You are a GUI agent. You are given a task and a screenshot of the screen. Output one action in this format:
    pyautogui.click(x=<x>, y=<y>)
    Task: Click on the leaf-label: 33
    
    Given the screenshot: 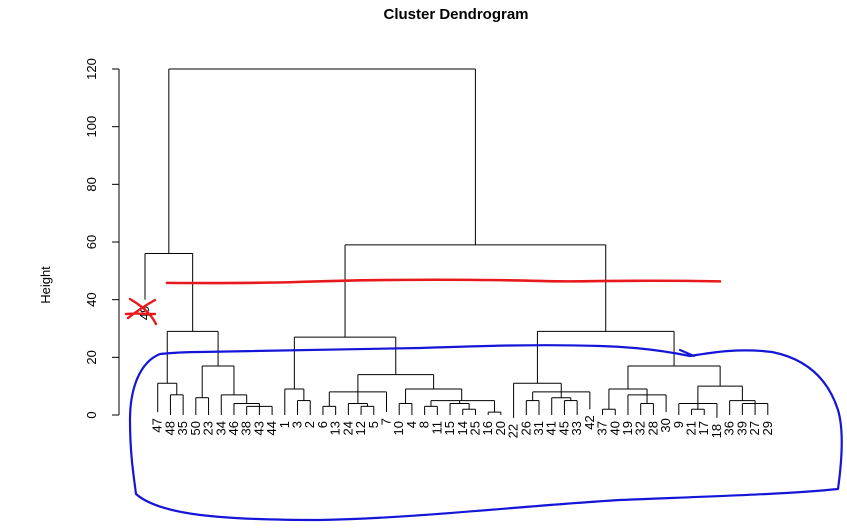 What is the action you would take?
    pyautogui.click(x=576, y=428)
    